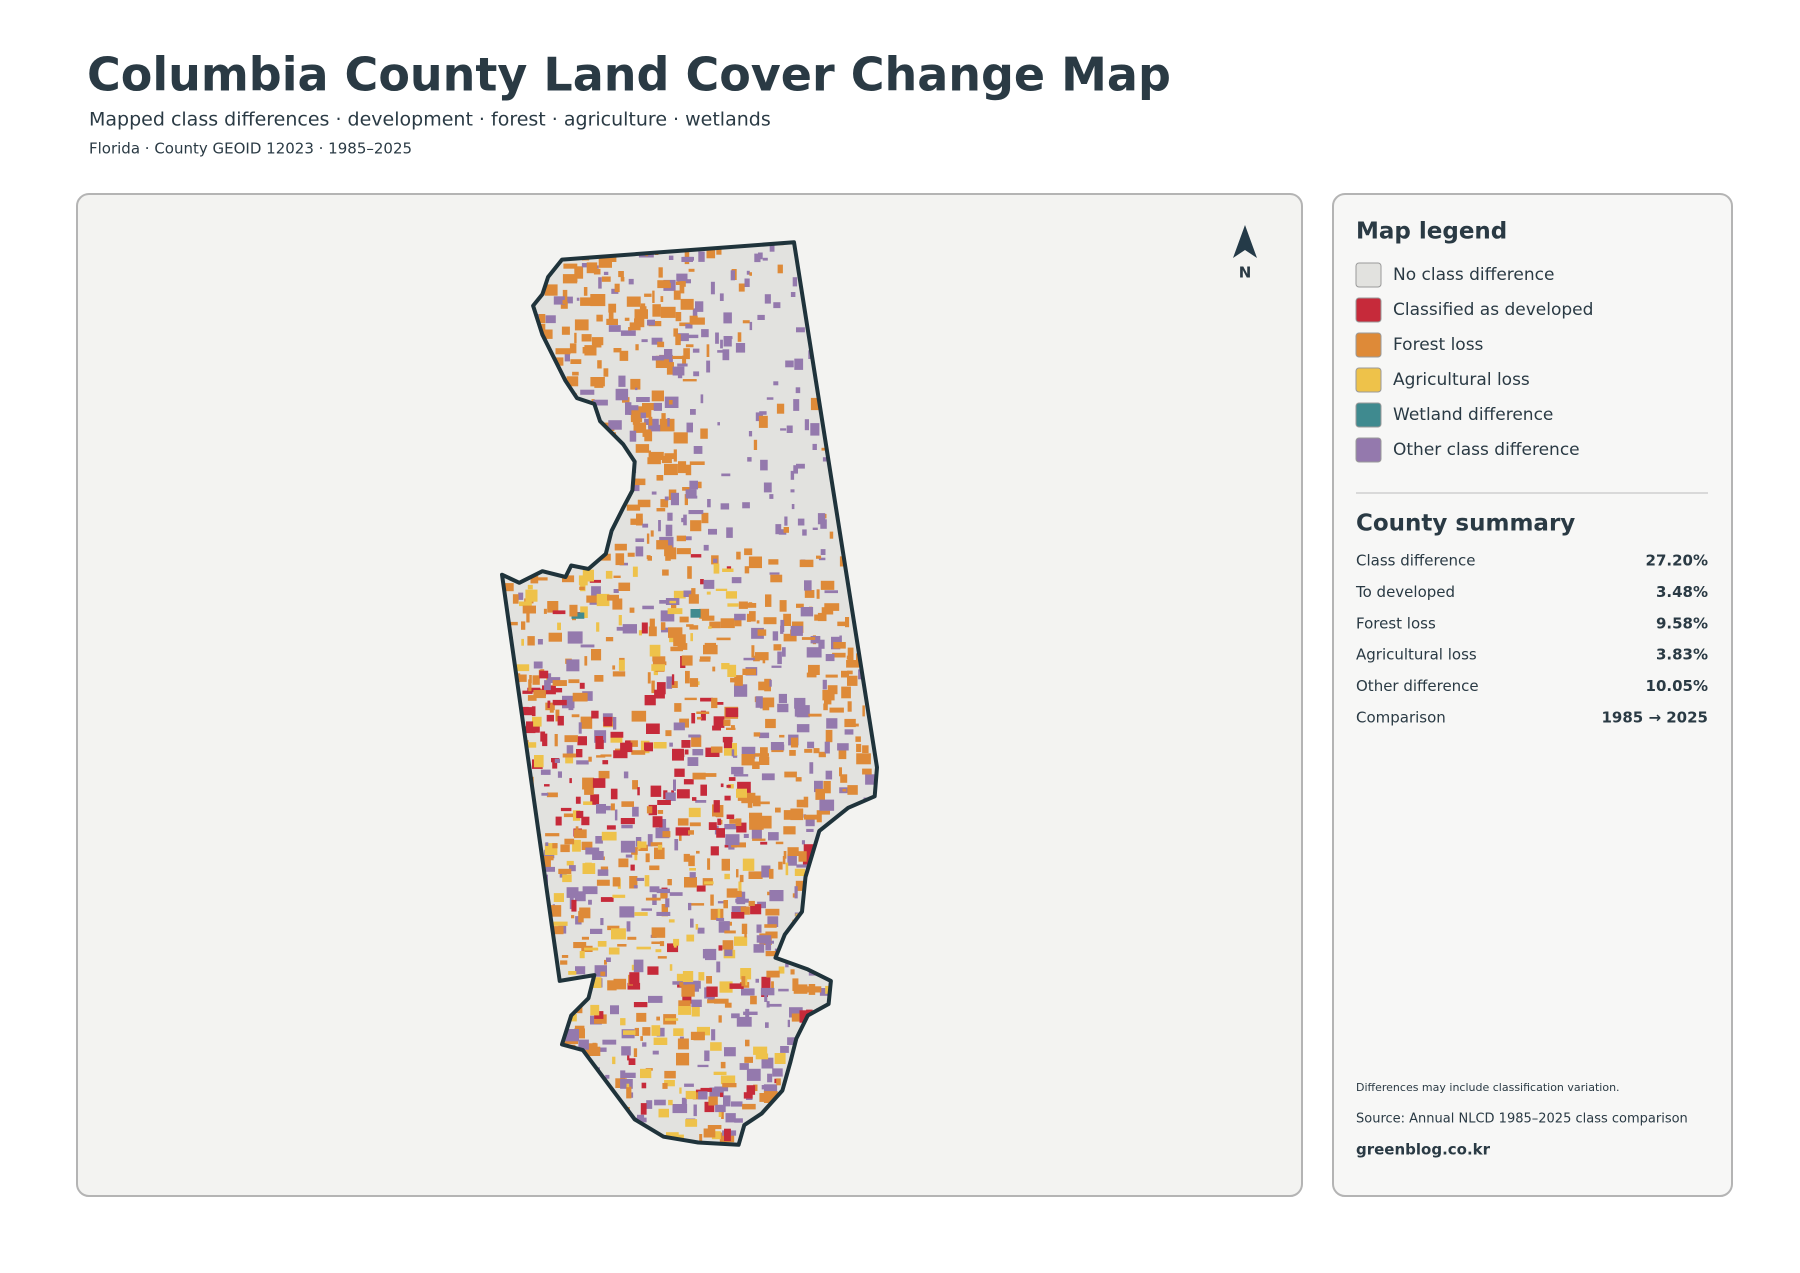  Describe the element at coordinates (1465, 524) in the screenshot. I see `summary-title: County summary` at that location.